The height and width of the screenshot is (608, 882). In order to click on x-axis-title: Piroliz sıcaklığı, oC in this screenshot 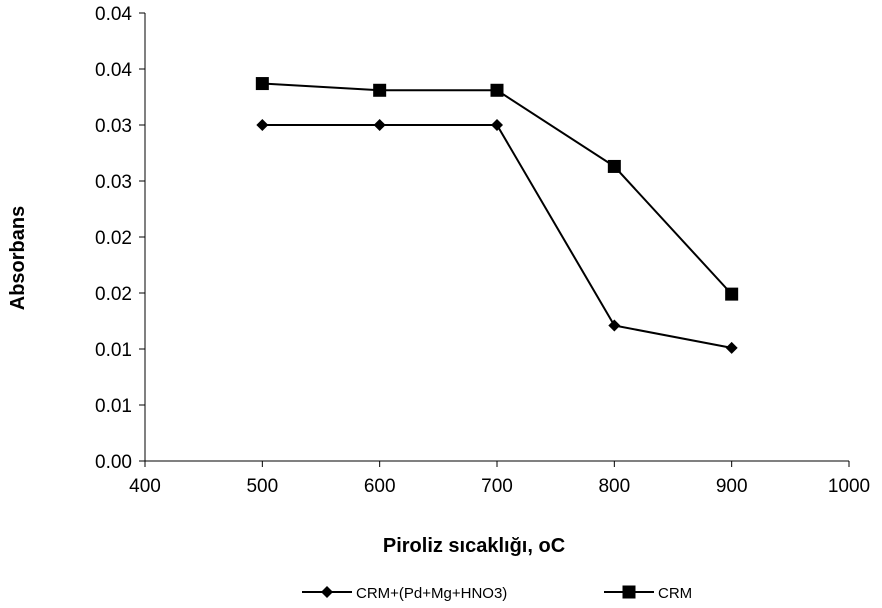, I will do `click(474, 546)`.